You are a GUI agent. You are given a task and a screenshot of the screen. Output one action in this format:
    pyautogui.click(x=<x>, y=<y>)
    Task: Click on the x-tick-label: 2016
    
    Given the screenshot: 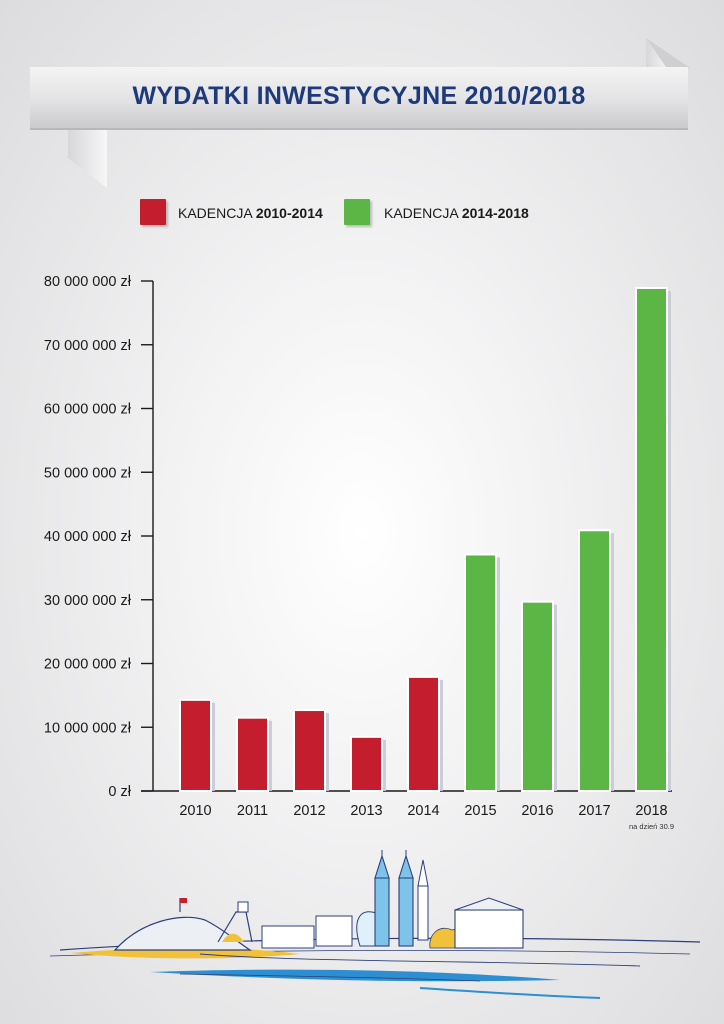 What is the action you would take?
    pyautogui.click(x=537, y=811)
    